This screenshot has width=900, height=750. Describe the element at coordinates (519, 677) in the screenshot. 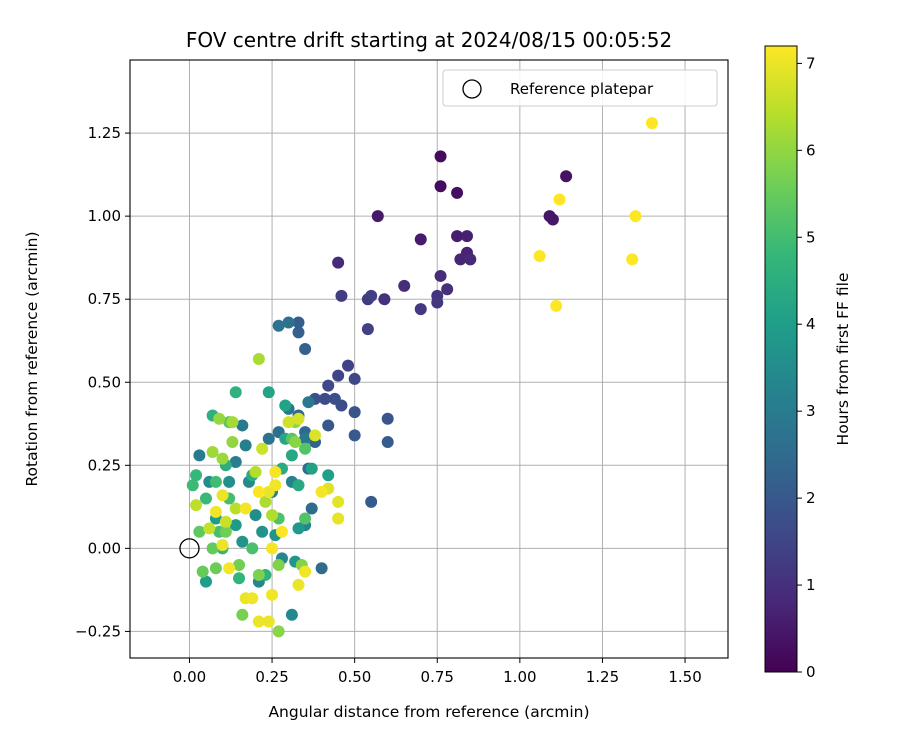

I see `x-tick-label: 1.00` at that location.